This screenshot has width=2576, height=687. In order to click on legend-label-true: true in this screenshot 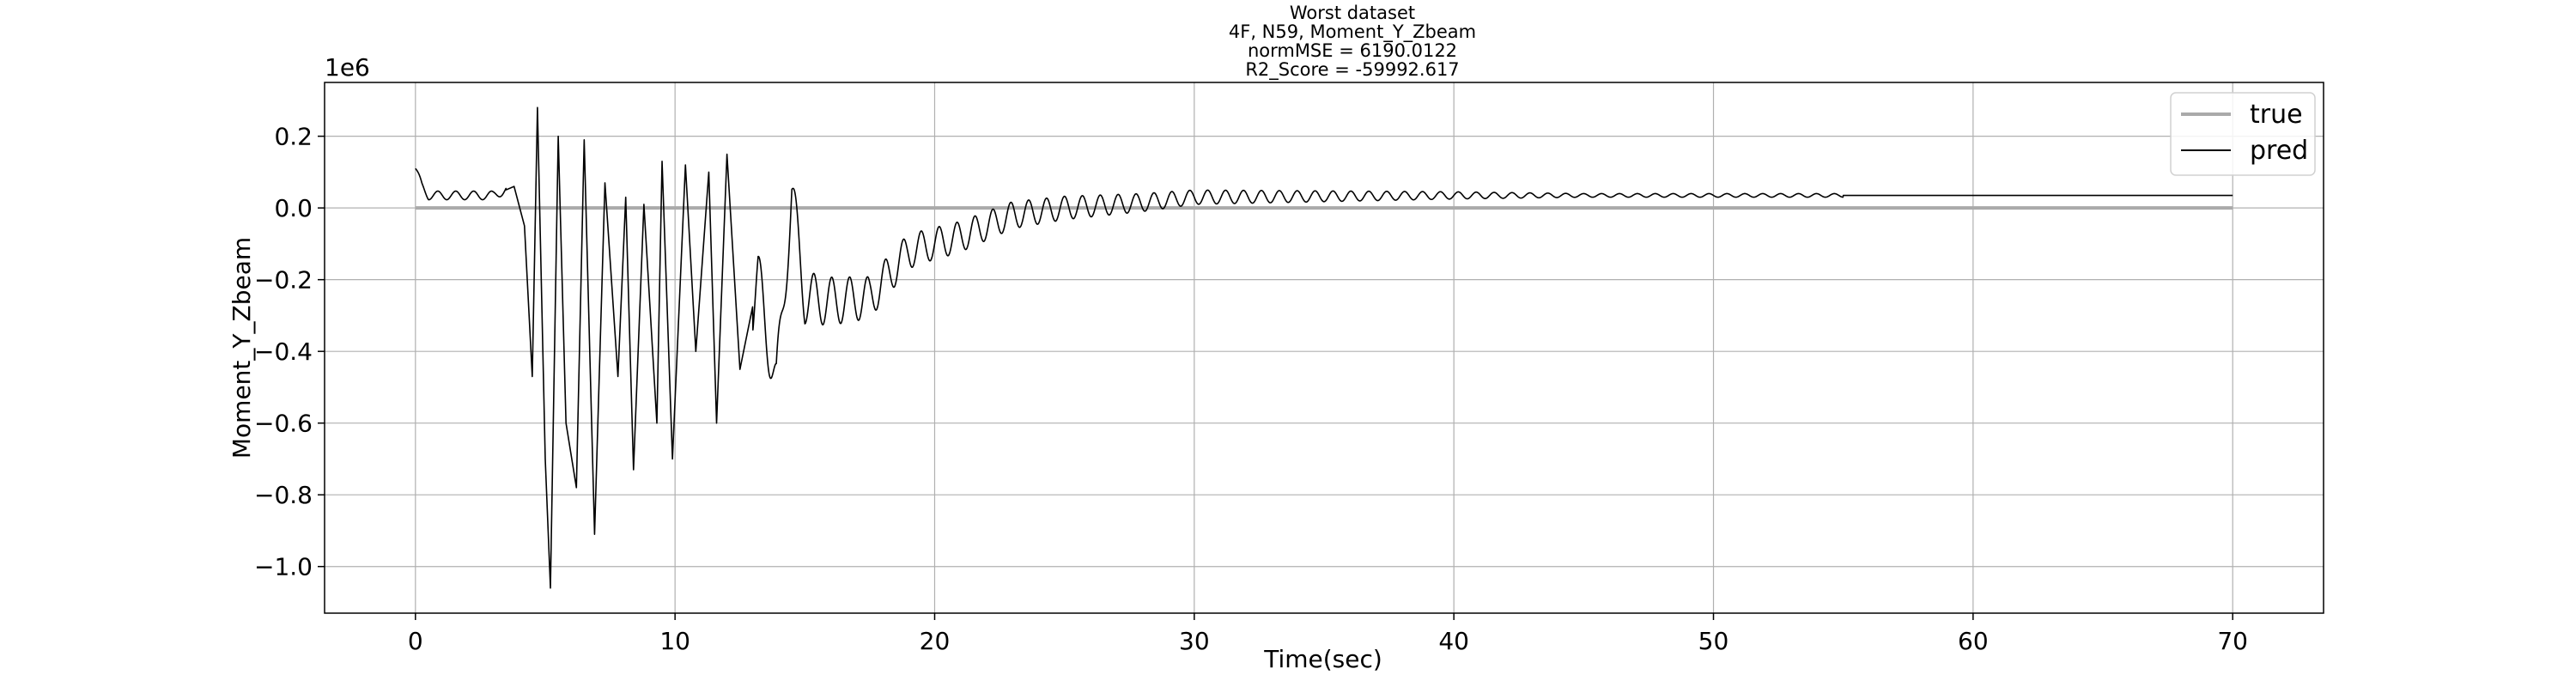, I will do `click(2276, 115)`.